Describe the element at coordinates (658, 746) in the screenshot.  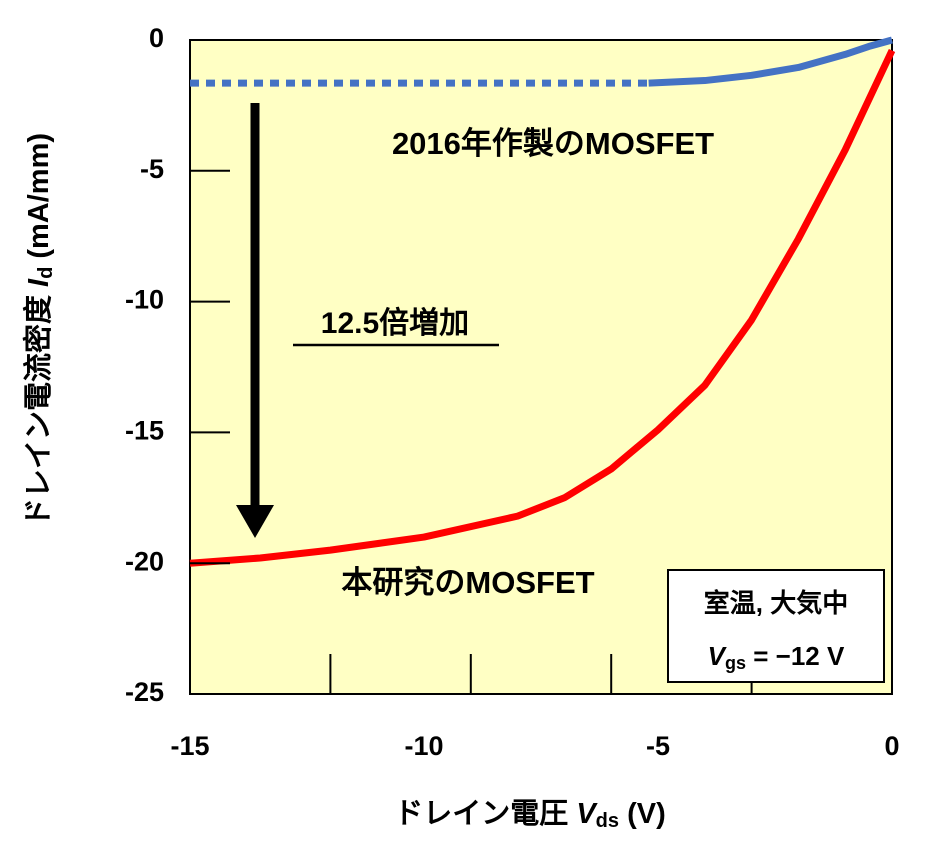
I see `x-tick-label: -5` at that location.